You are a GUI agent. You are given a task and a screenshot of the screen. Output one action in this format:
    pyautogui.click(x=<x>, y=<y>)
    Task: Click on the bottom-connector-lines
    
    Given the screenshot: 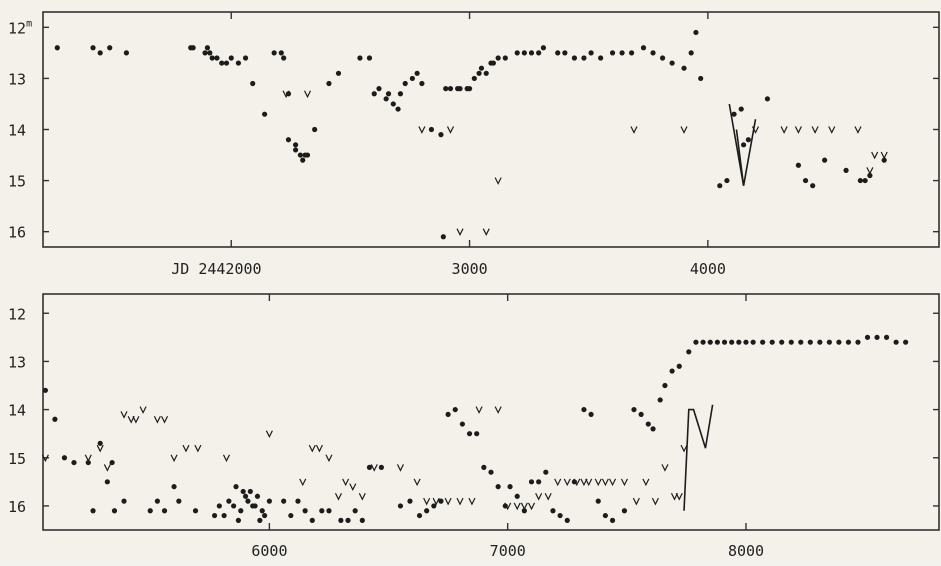 What is the action you would take?
    pyautogui.click(x=698, y=457)
    